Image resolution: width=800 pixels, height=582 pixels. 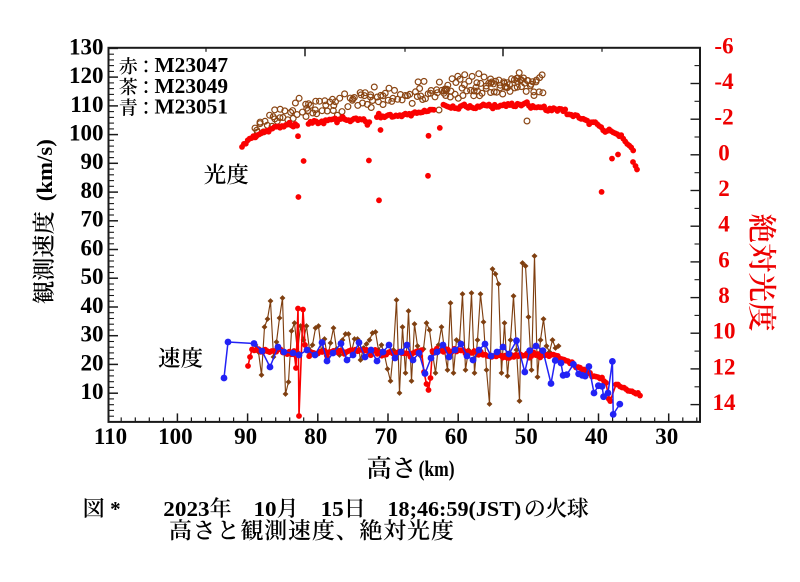 I want to click on svg-text: M23049, so click(x=192, y=86).